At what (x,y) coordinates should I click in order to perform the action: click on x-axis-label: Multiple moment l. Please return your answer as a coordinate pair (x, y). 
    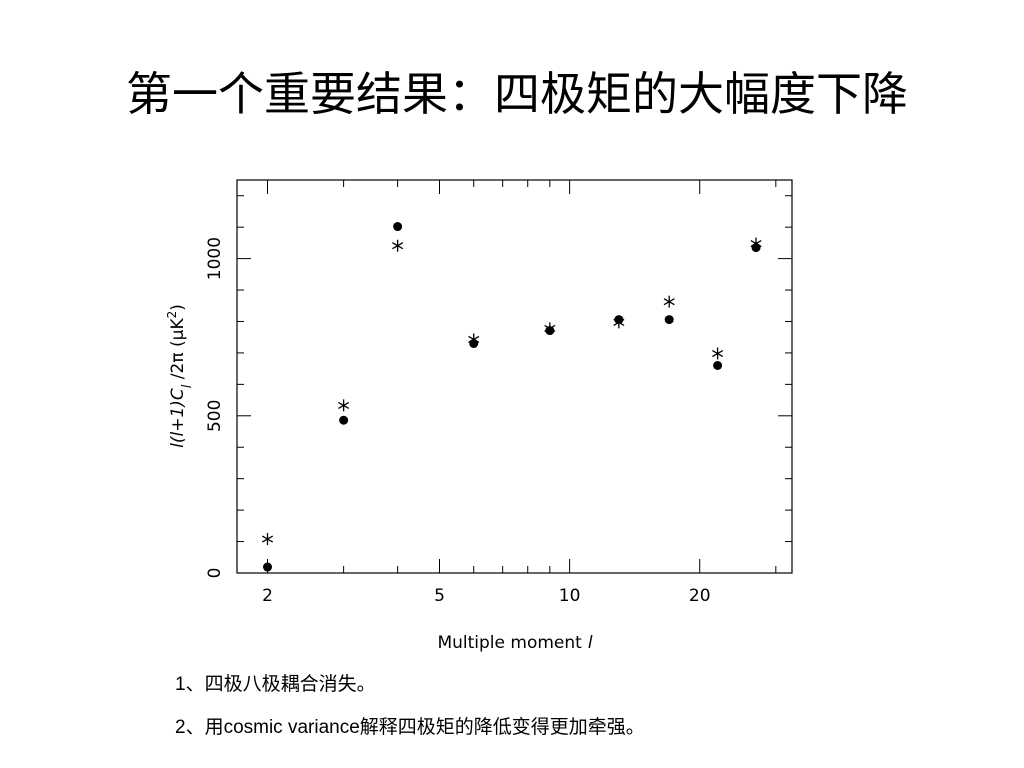
    Looking at the image, I should click on (514, 643).